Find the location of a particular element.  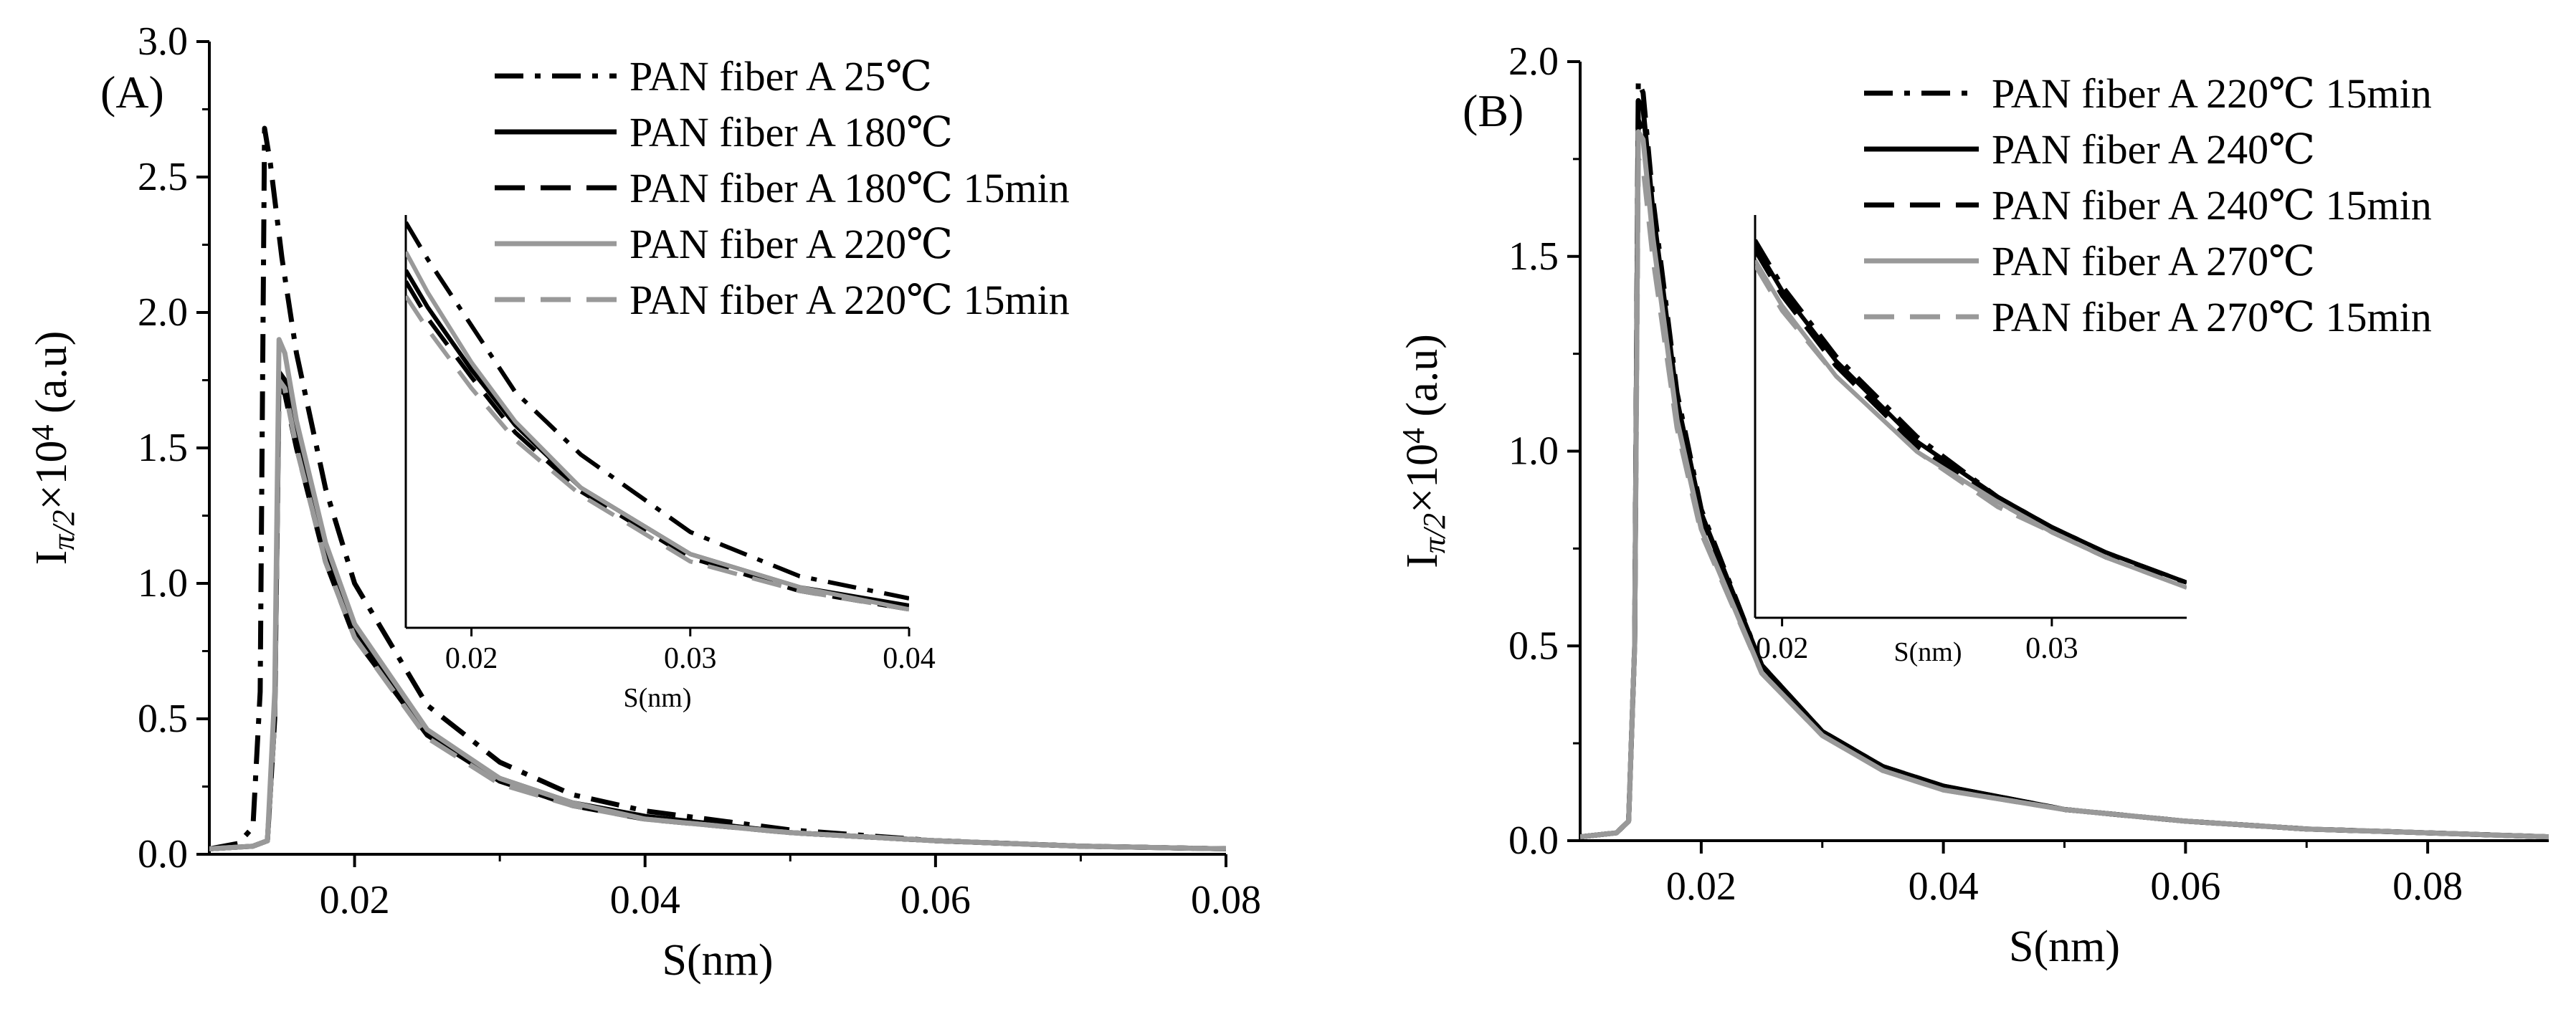

legend-label-5: PAN fiber A 220℃ 15min is located at coordinates (849, 300).